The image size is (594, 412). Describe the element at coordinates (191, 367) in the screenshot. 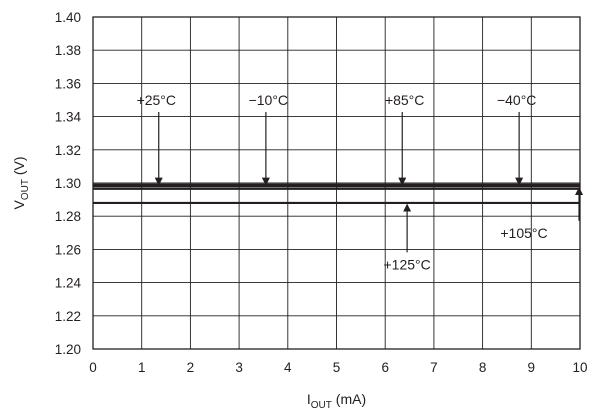

I see `x-tick-label: 2` at that location.